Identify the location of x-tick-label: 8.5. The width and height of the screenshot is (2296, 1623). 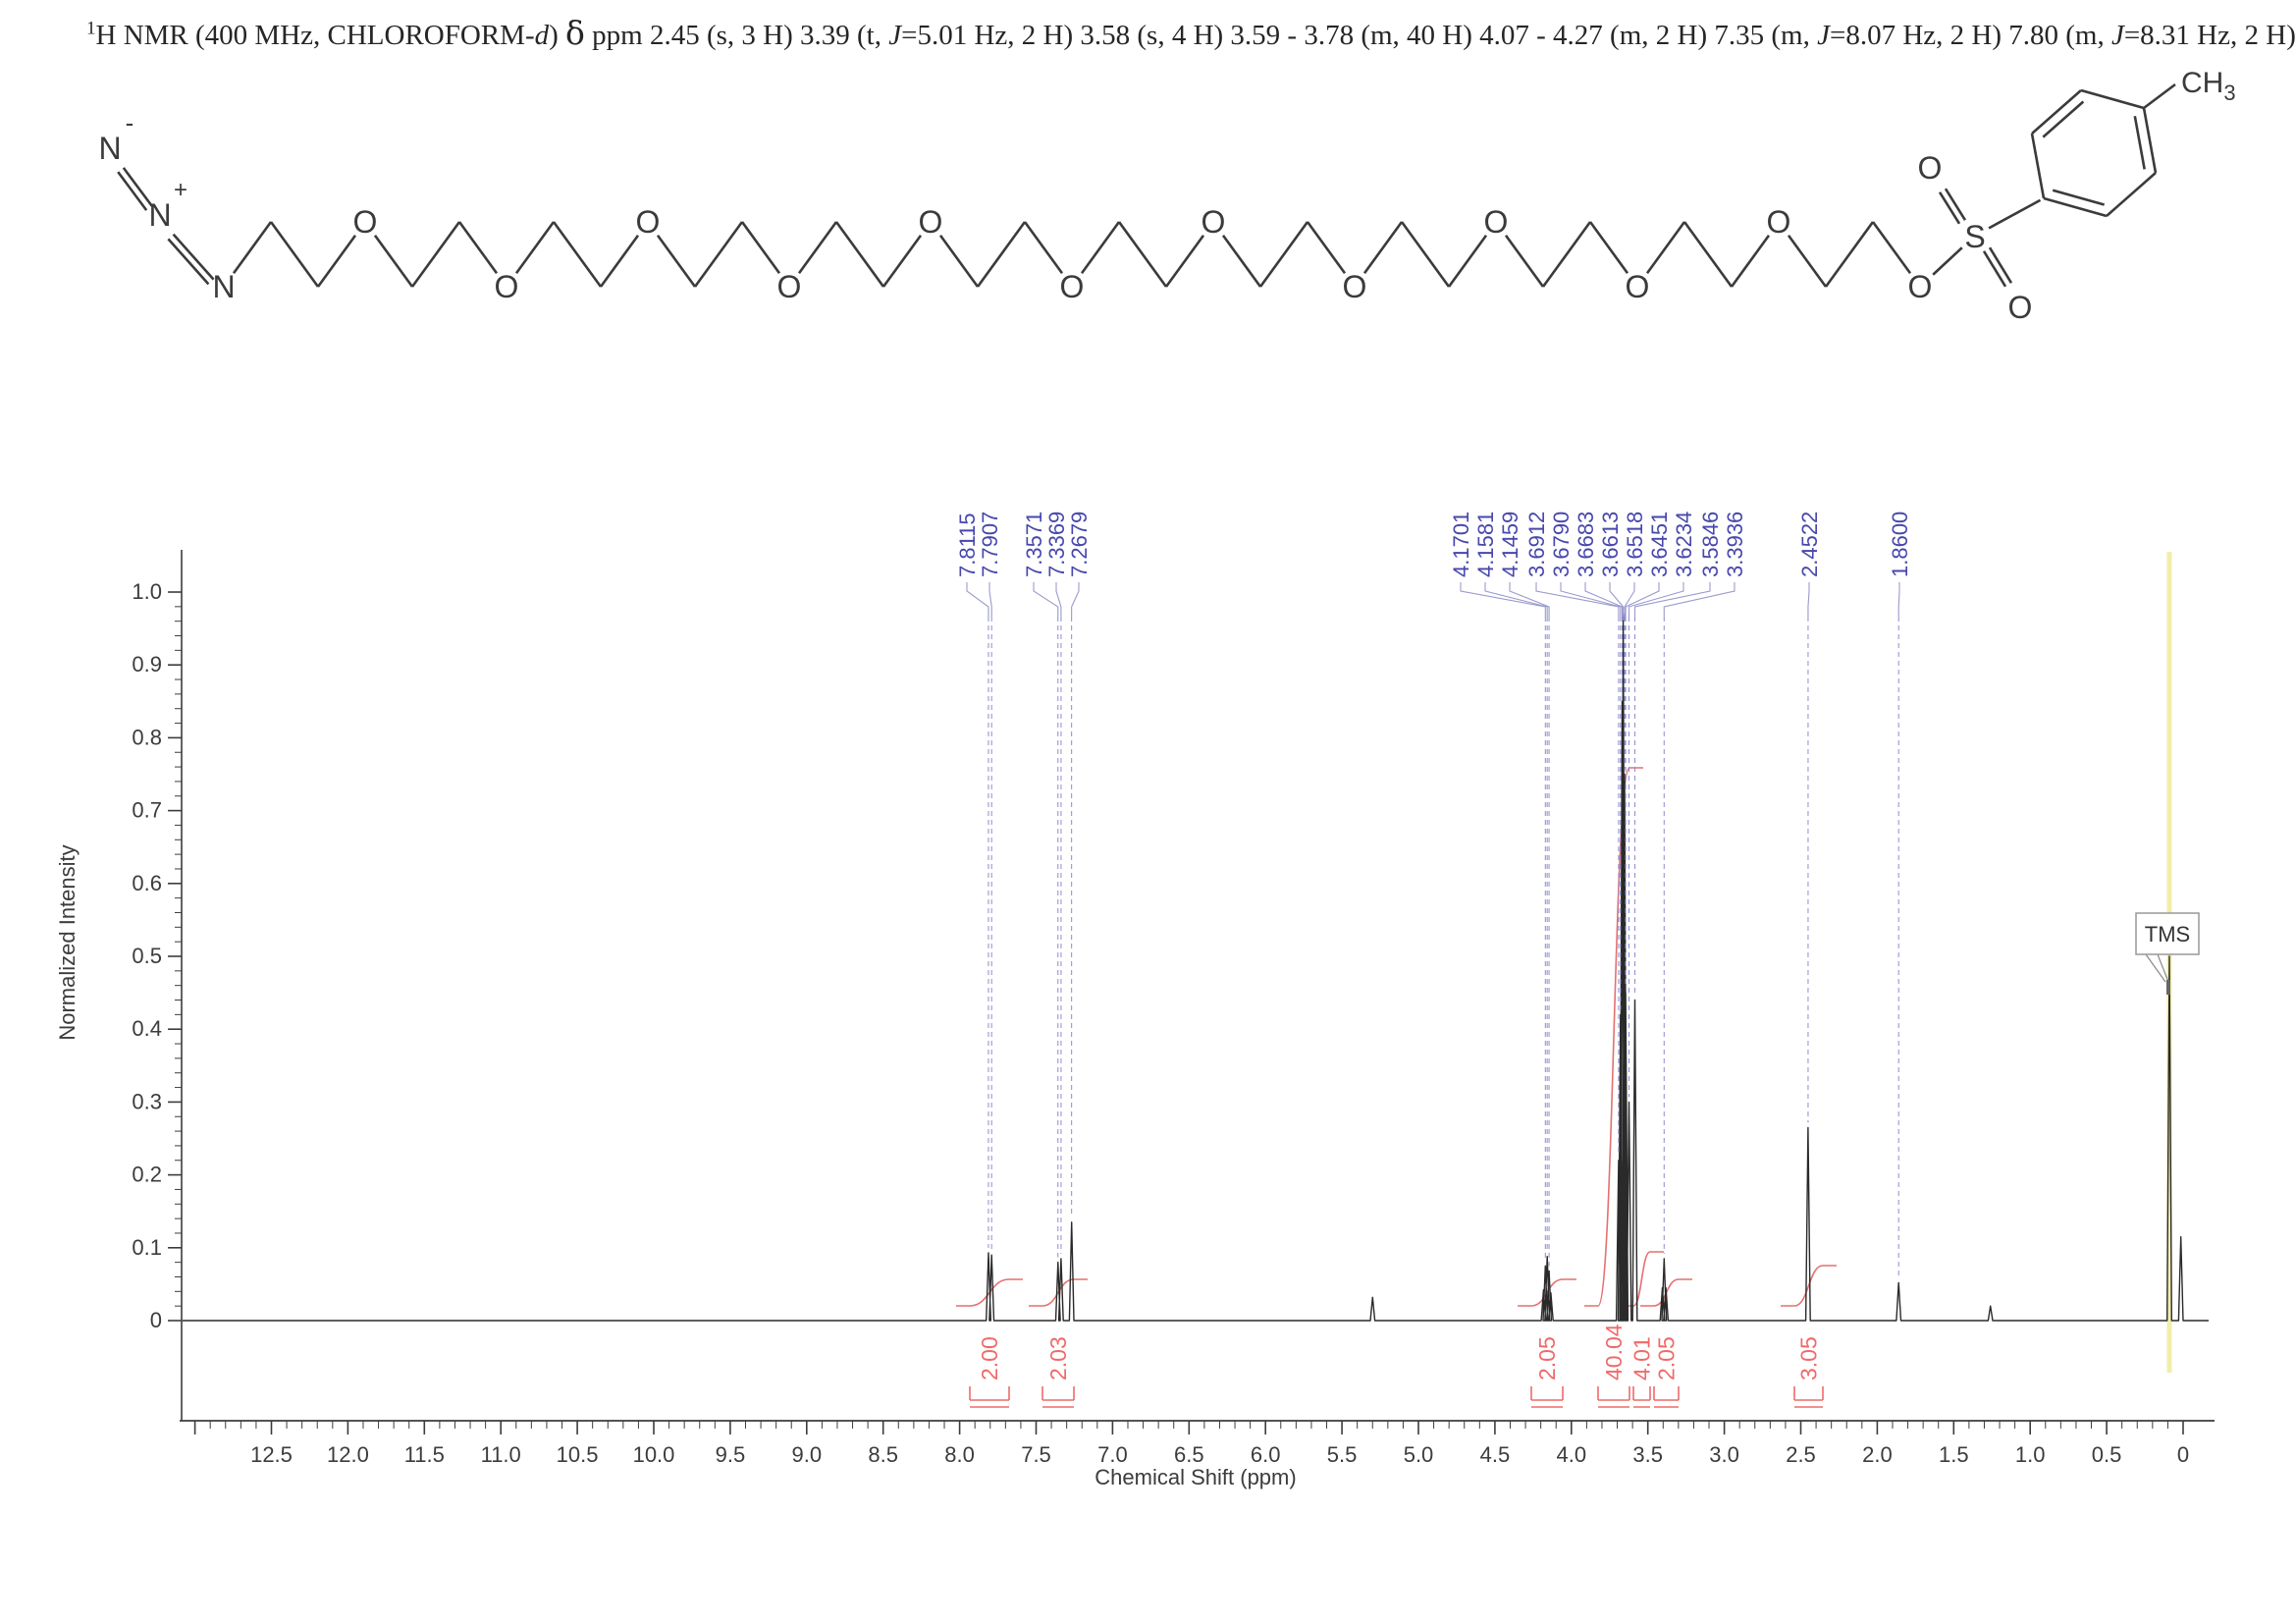
(883, 1454).